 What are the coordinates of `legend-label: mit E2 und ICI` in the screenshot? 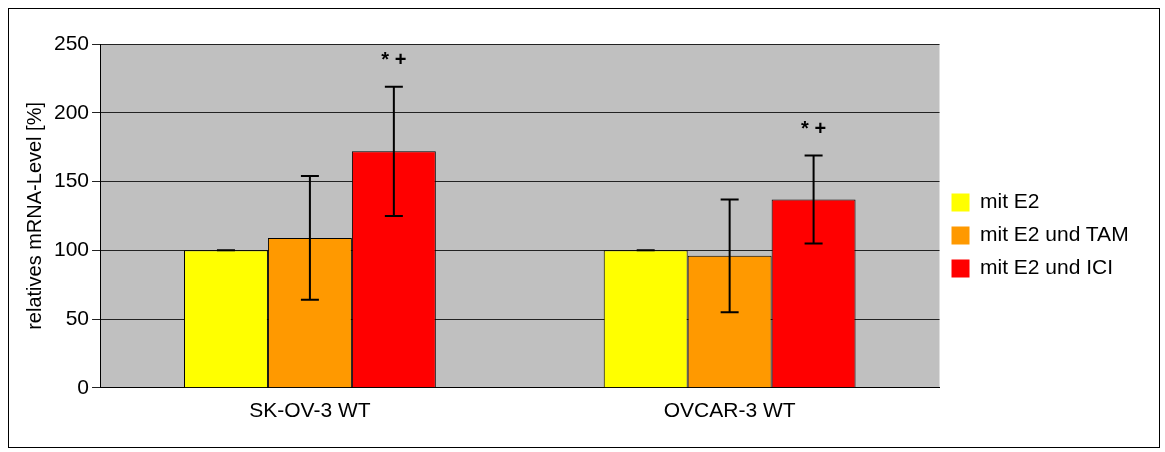 It's located at (1047, 267).